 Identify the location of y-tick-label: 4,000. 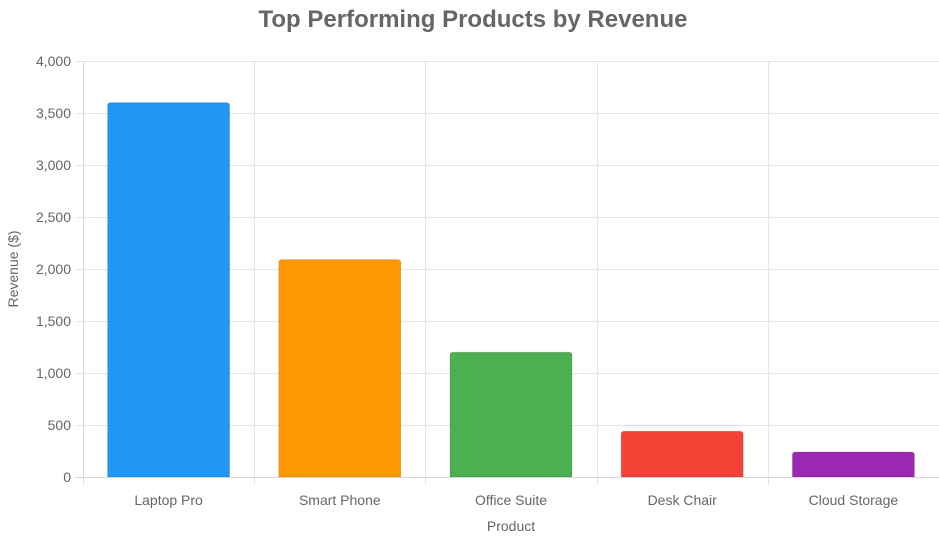
(53, 61).